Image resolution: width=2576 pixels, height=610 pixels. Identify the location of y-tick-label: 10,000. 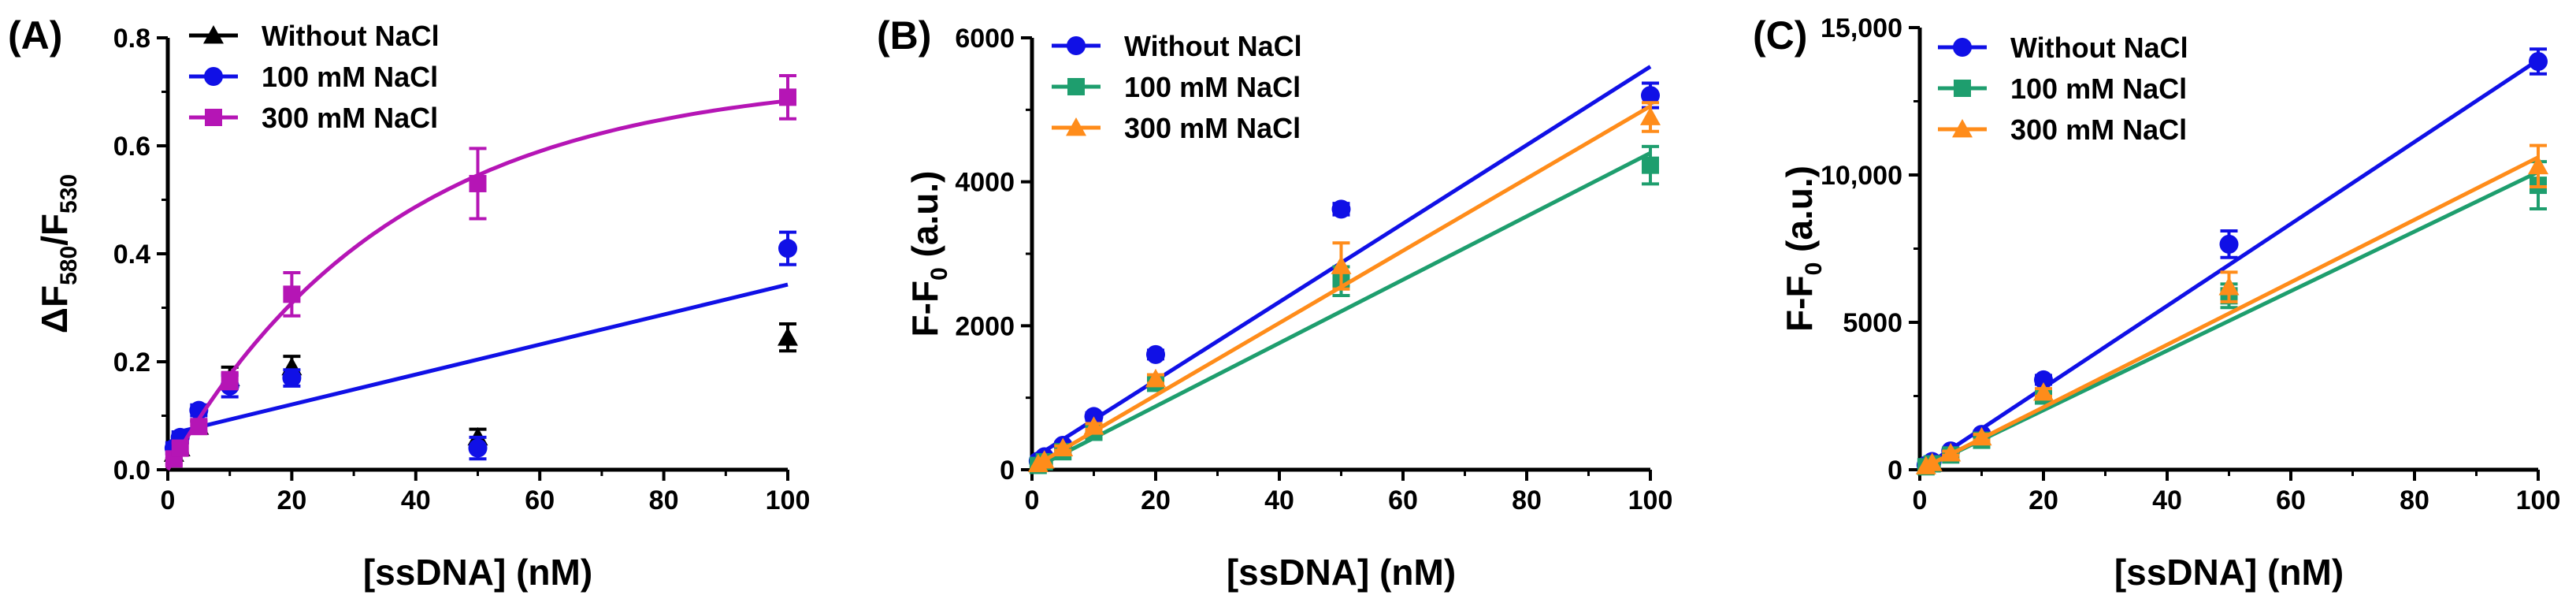
(1861, 176).